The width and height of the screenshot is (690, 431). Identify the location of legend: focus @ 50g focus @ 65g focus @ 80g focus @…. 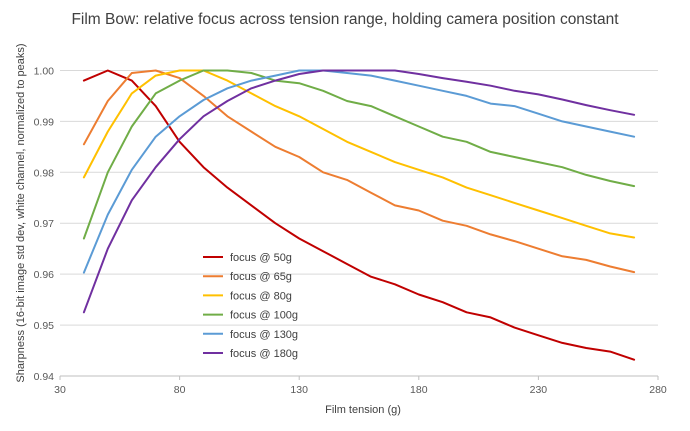
(250, 306).